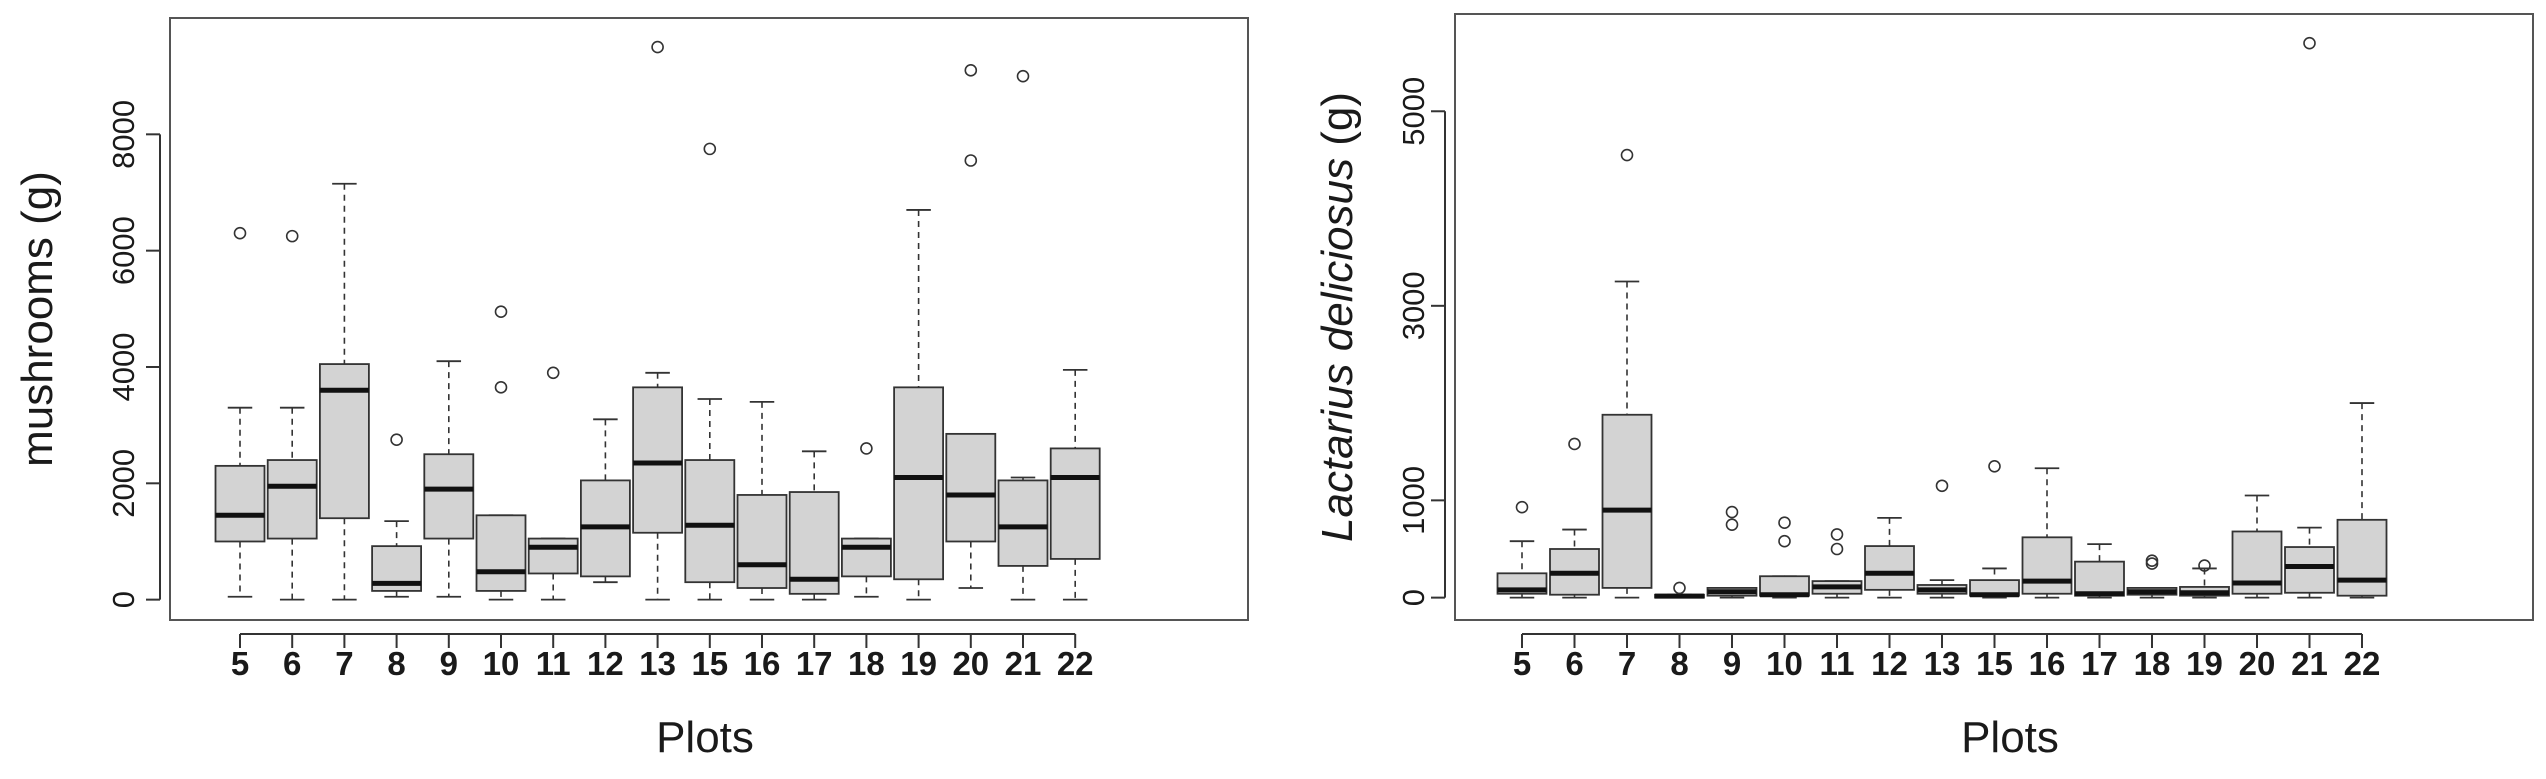 Image resolution: width=2546 pixels, height=779 pixels. Describe the element at coordinates (1075, 663) in the screenshot. I see `x-tick-label: 22` at that location.